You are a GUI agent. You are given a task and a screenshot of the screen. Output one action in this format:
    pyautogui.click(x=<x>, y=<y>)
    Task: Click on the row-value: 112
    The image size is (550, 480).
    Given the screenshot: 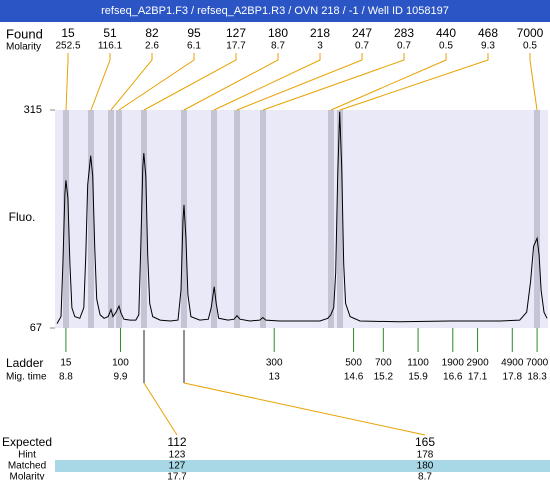 What is the action you would take?
    pyautogui.click(x=176, y=442)
    